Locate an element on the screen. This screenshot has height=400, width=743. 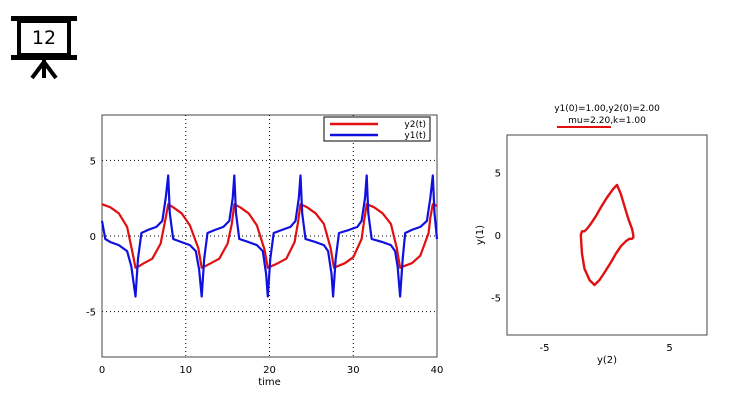
x-tick-label: 20 is located at coordinates (269, 370).